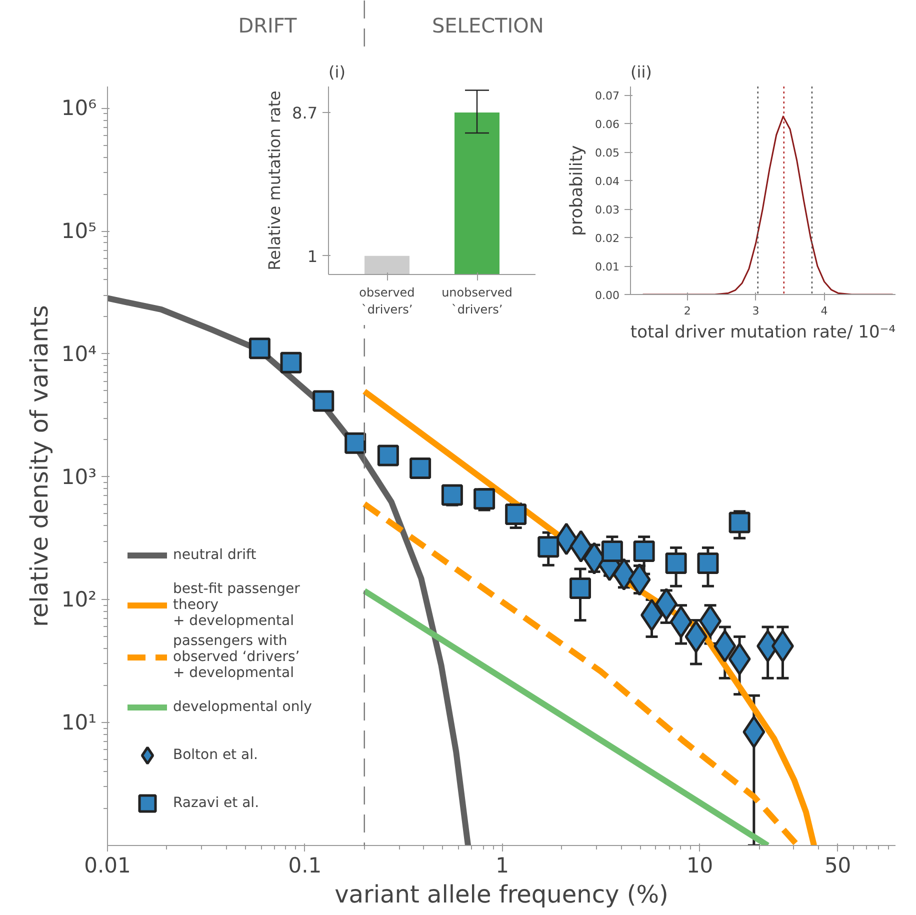 The image size is (916, 915). What do you see at coordinates (337, 72) in the screenshot?
I see `chart-title: (i)` at bounding box center [337, 72].